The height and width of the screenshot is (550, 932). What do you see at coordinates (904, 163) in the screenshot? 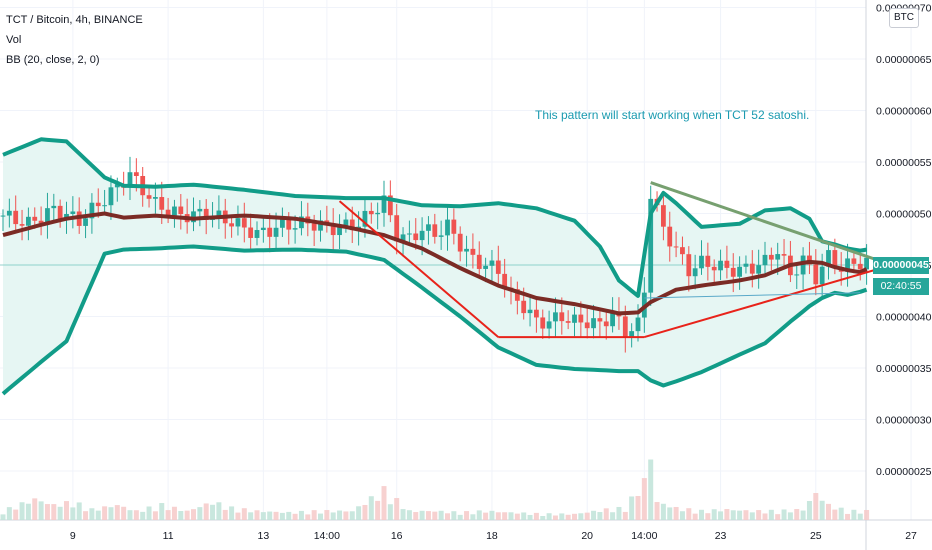
I see `price-axis-tick-label: 0.00000055` at bounding box center [904, 163].